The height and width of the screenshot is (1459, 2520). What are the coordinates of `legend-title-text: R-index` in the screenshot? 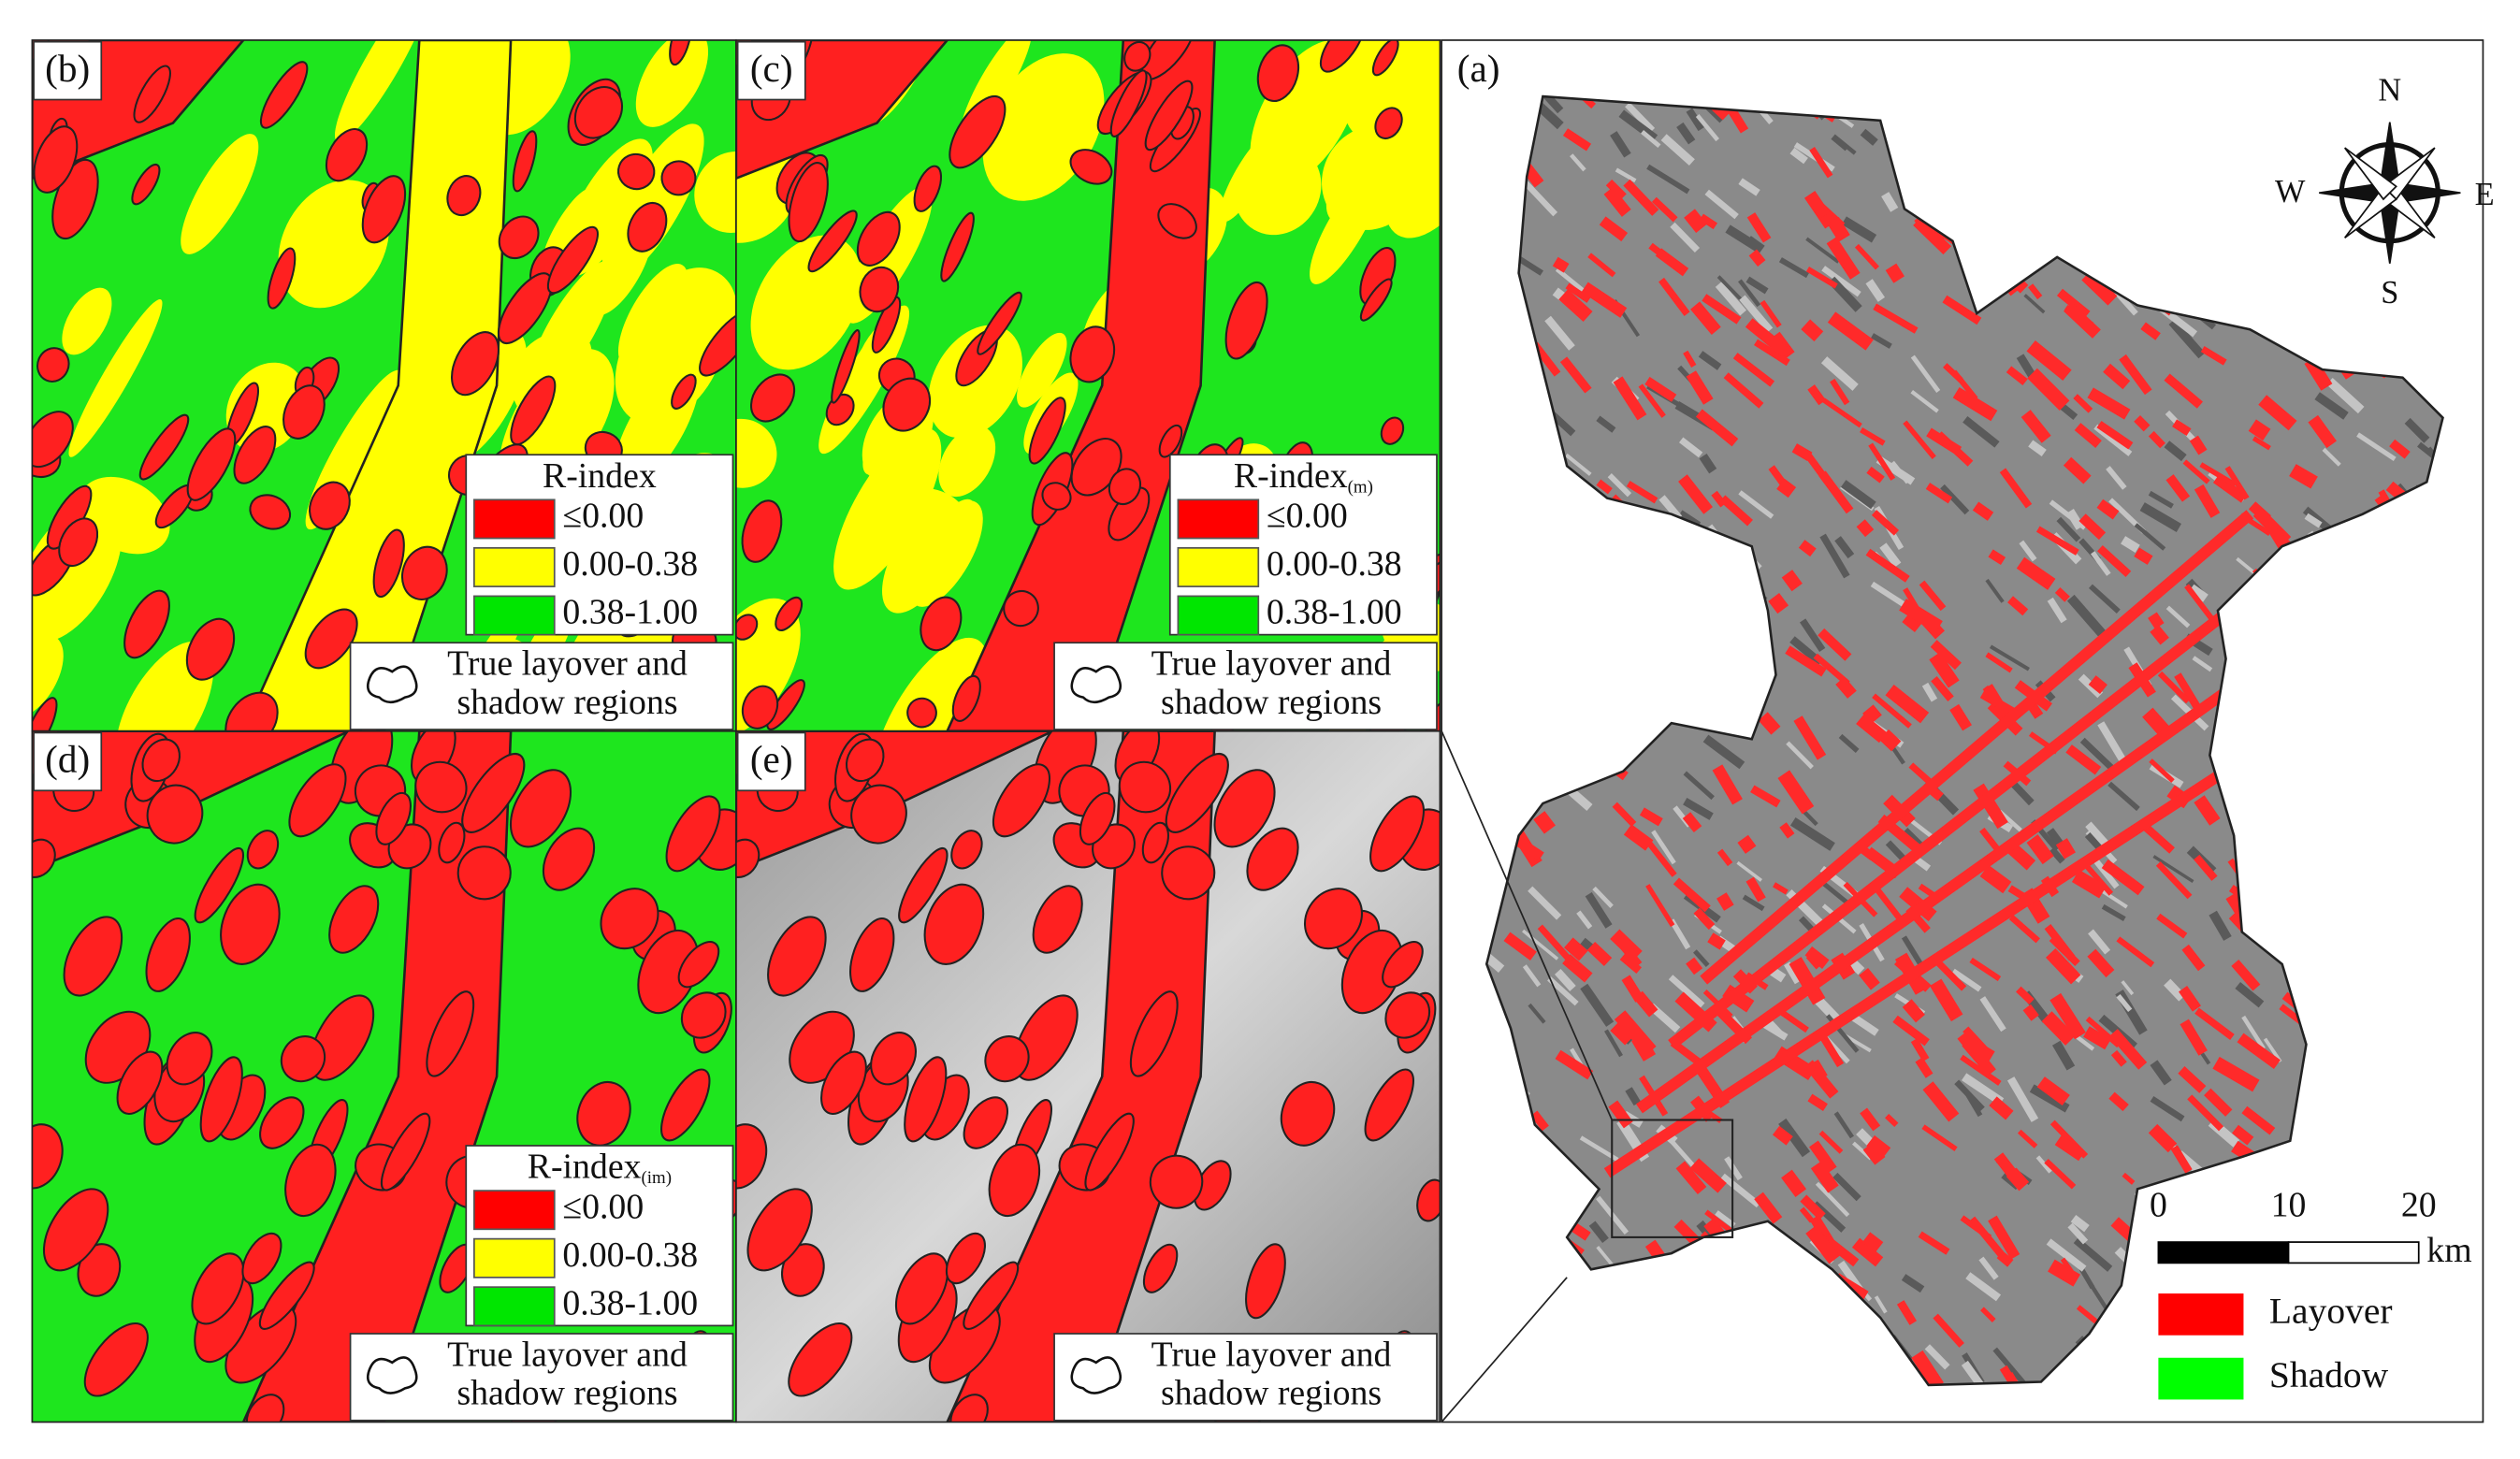 It's located at (1291, 476).